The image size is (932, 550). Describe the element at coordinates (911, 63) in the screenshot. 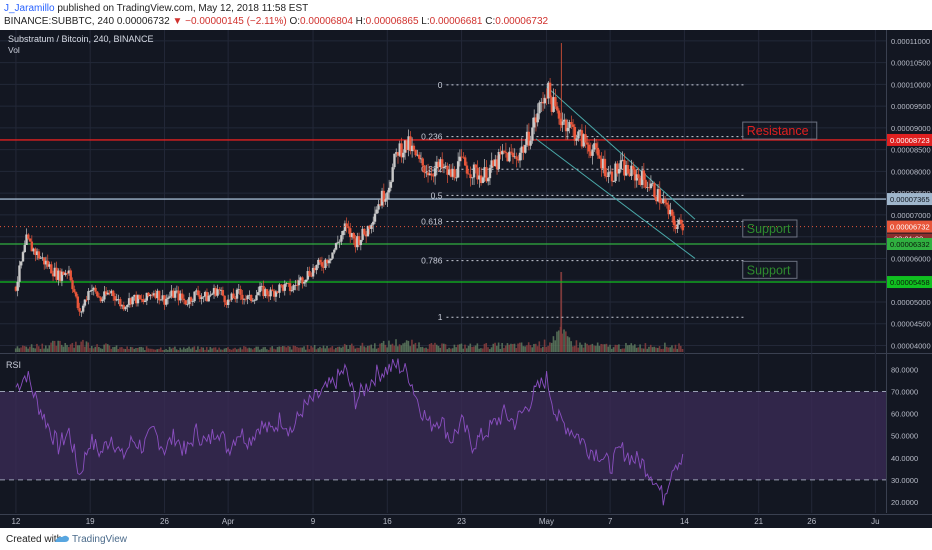

I see `price-tick-label: 0.00010500` at that location.